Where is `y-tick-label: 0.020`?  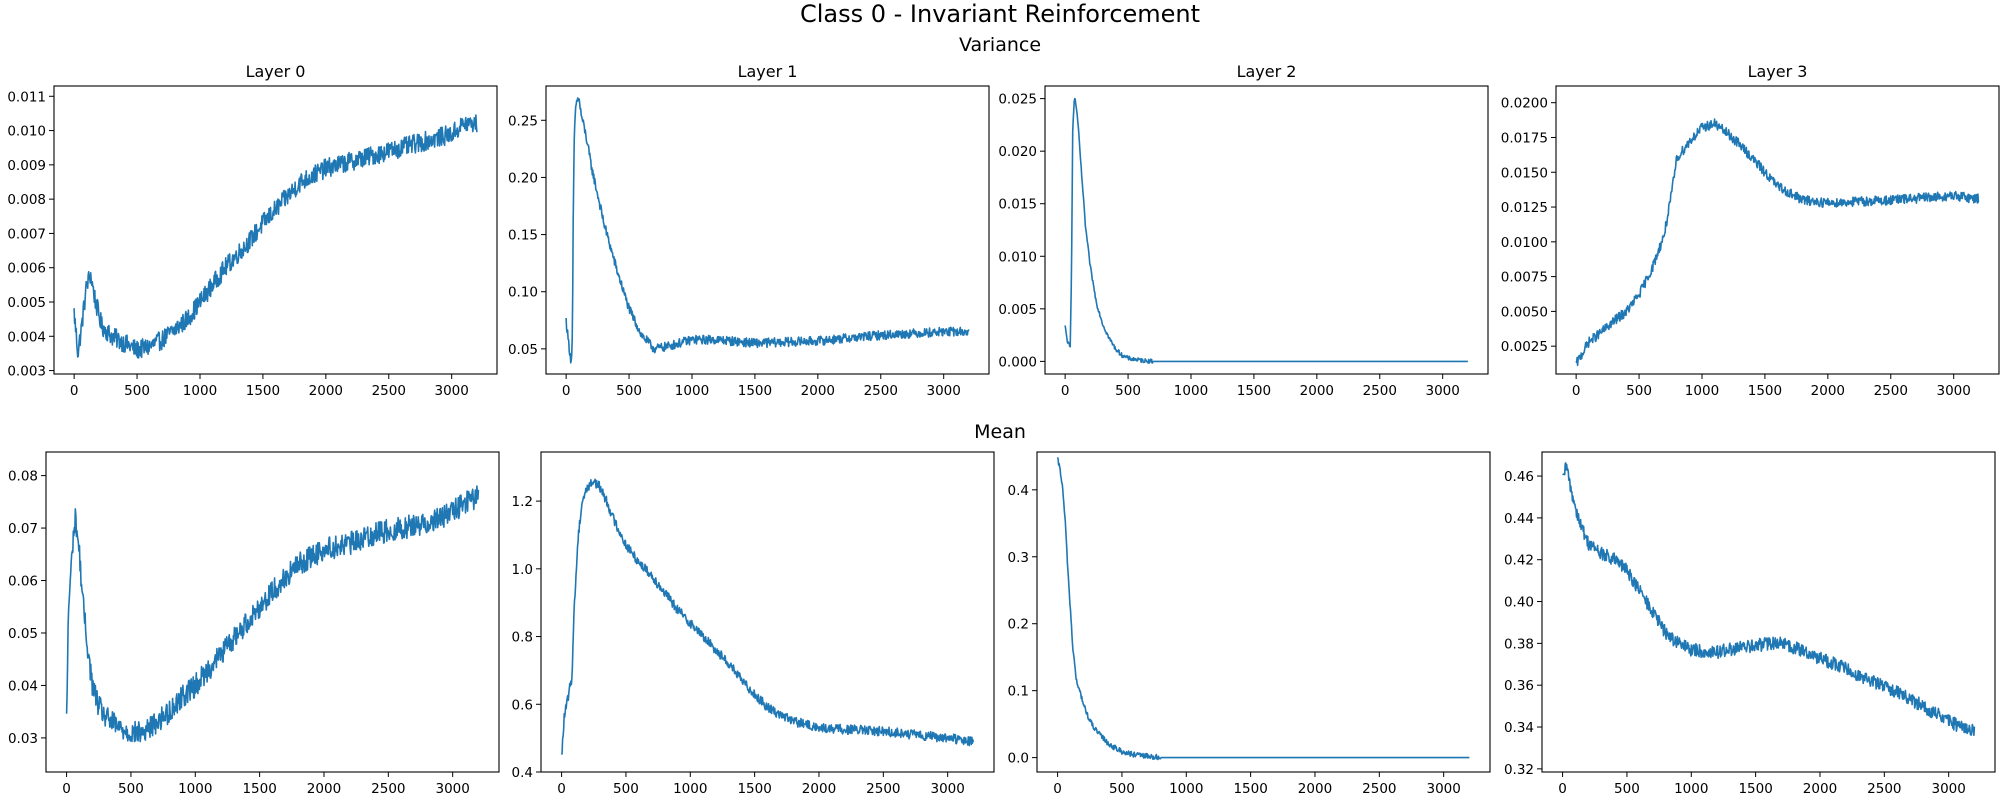
y-tick-label: 0.020 is located at coordinates (1017, 152).